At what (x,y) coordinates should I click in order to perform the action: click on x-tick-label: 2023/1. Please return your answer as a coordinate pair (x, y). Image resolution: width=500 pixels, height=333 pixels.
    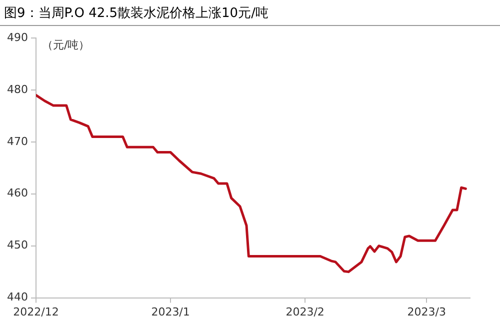
    Looking at the image, I should click on (170, 311).